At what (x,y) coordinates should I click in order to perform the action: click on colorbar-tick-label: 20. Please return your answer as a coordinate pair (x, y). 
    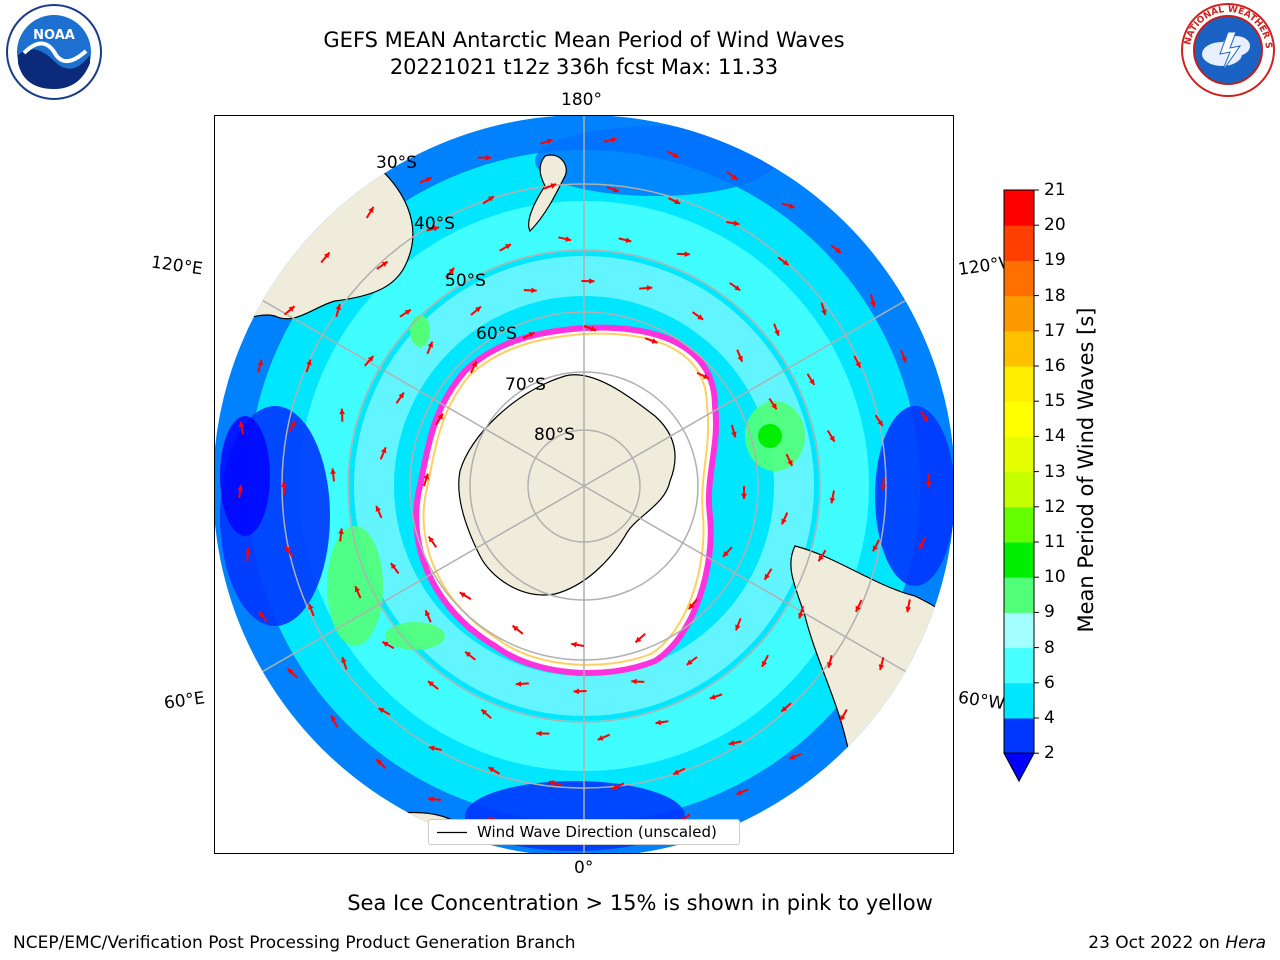
    Looking at the image, I should click on (1055, 225).